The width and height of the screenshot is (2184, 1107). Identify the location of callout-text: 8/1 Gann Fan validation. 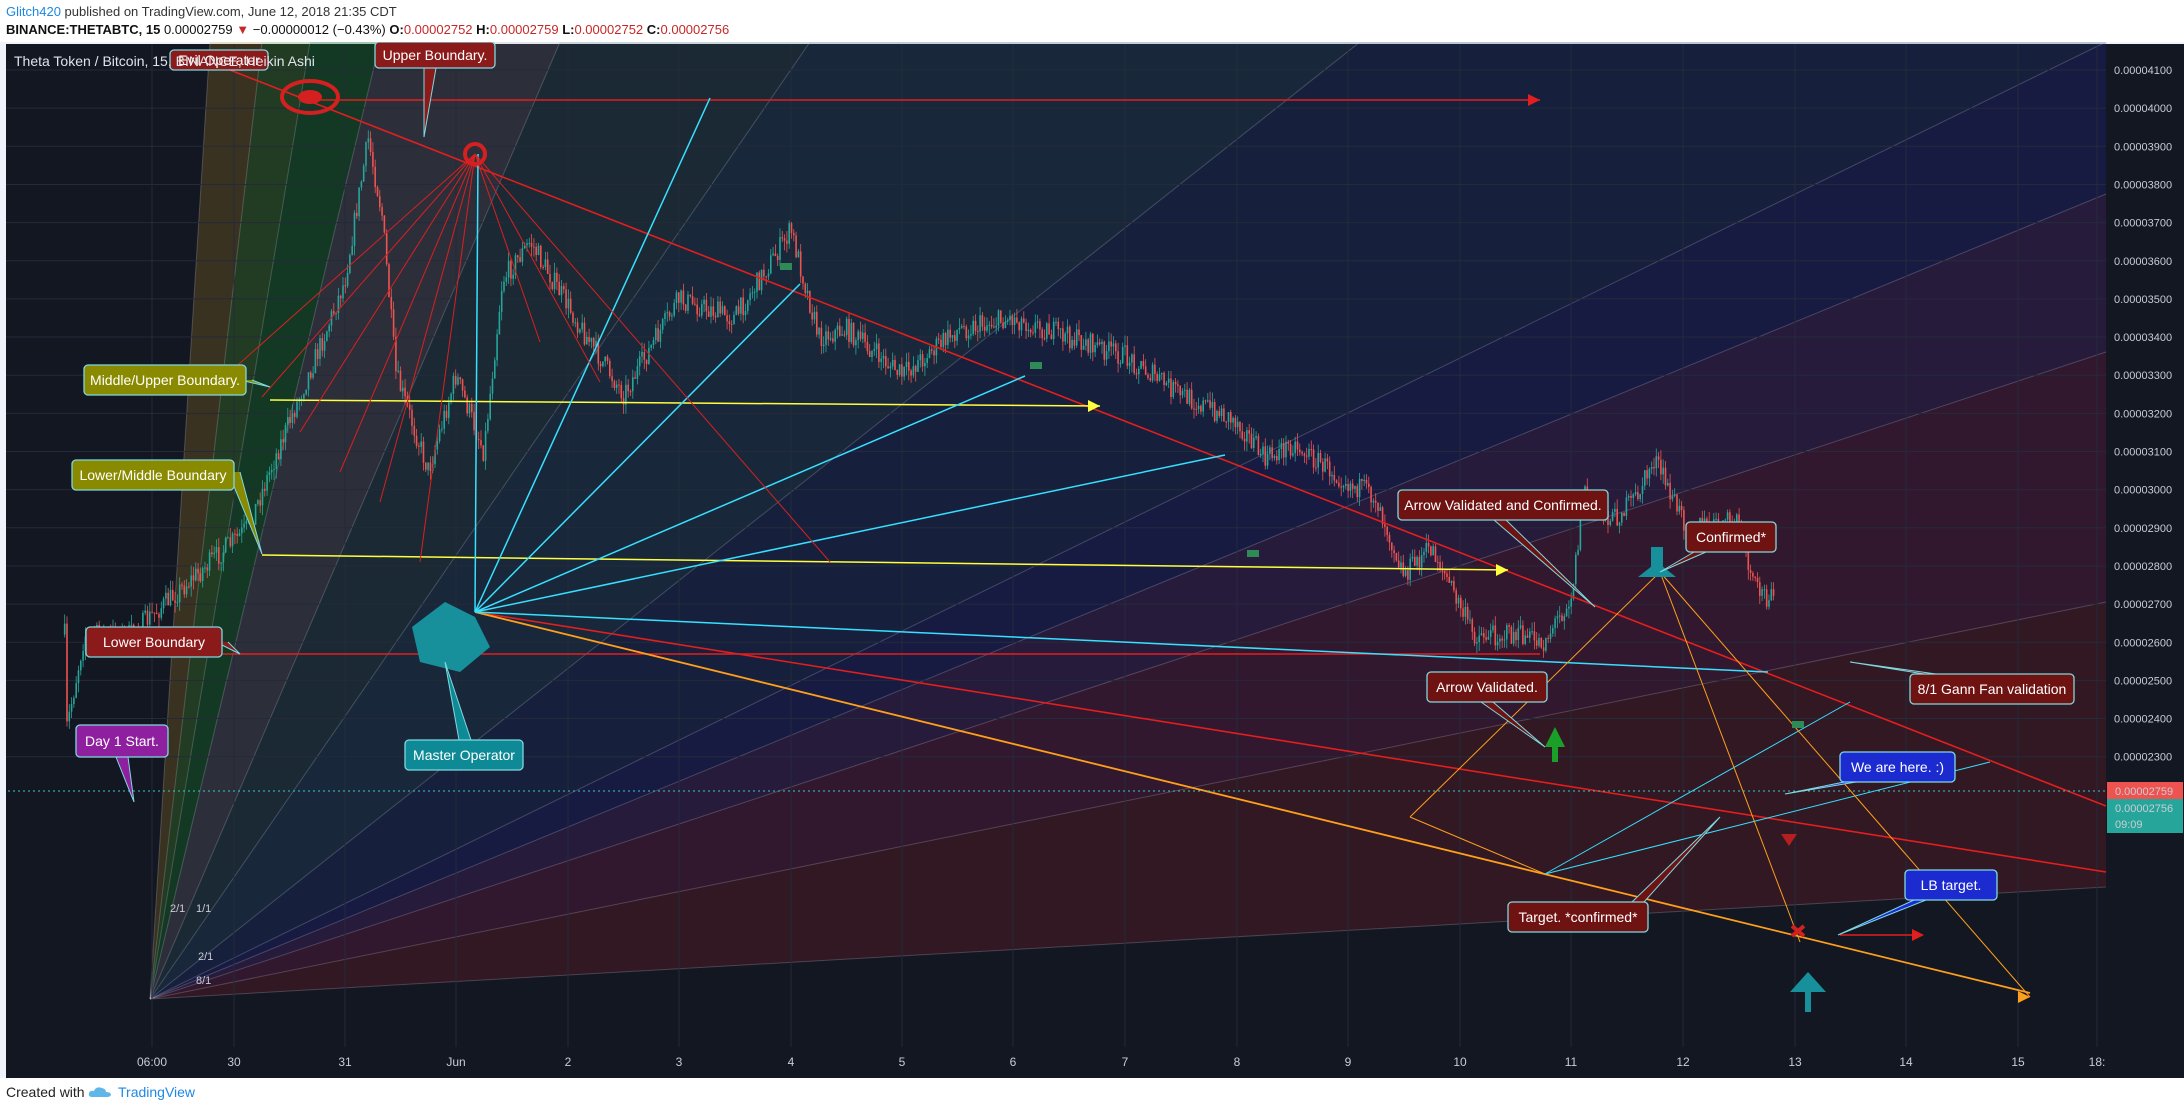
(1992, 689).